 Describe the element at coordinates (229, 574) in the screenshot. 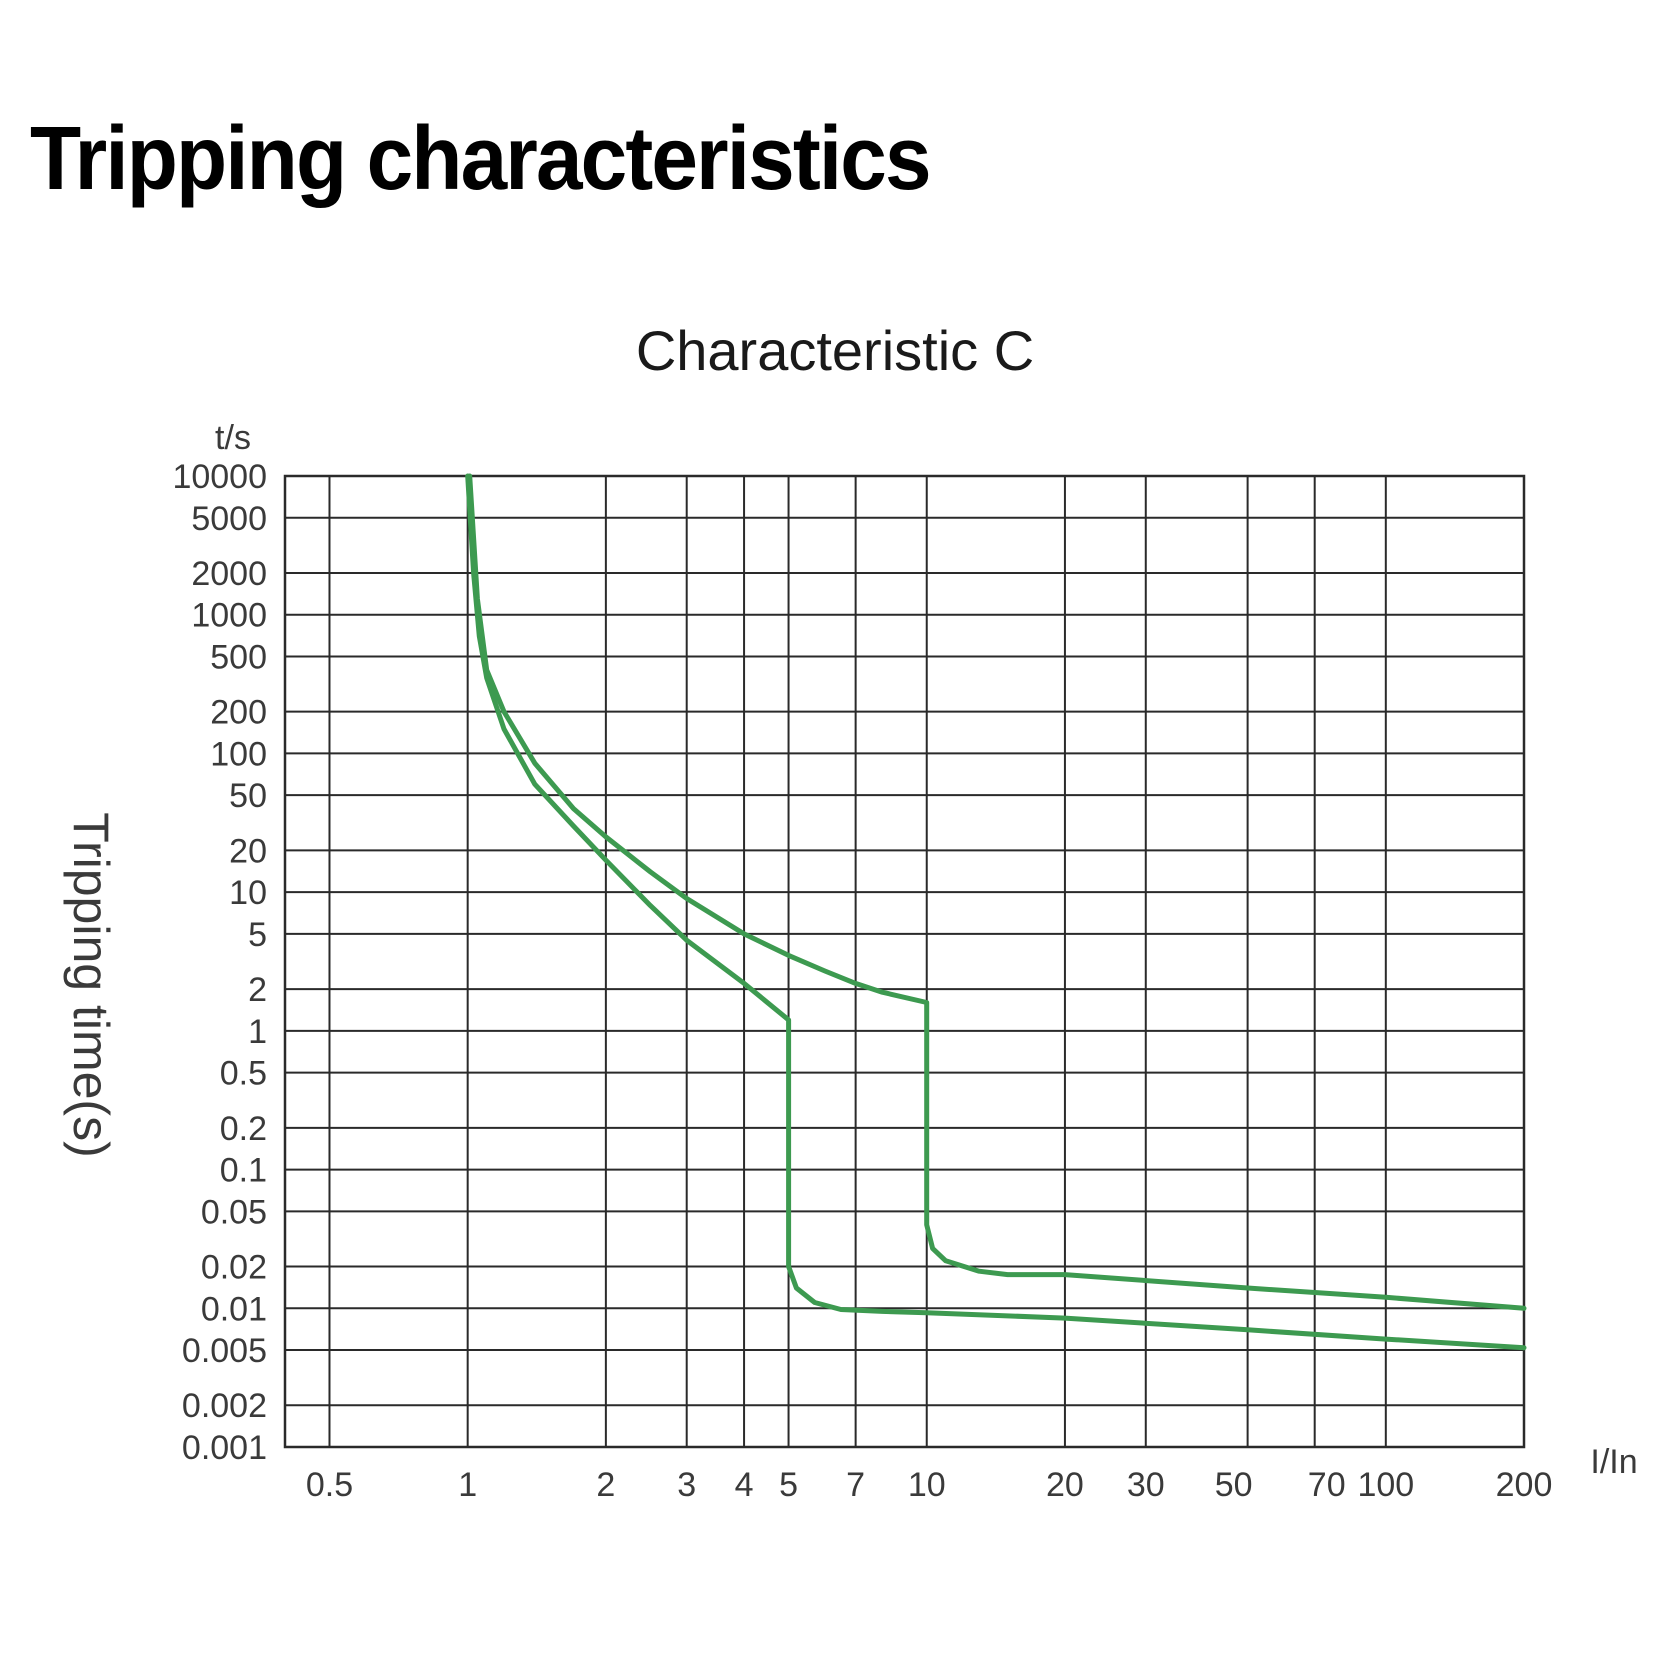

I see `y-tick-label: 2000` at that location.